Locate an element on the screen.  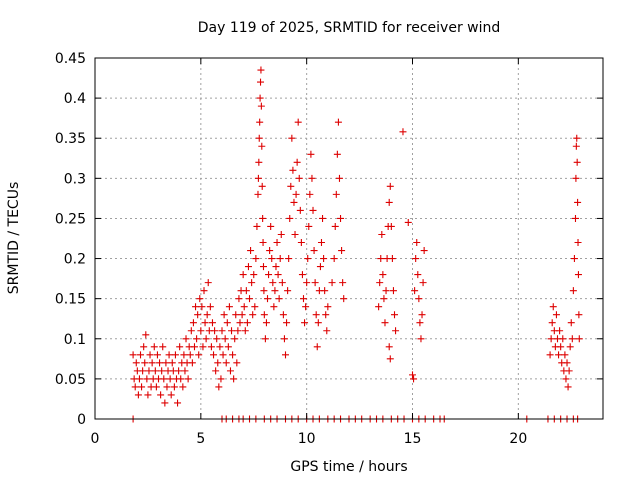
y-tick-label: 0 is located at coordinates (81, 420).